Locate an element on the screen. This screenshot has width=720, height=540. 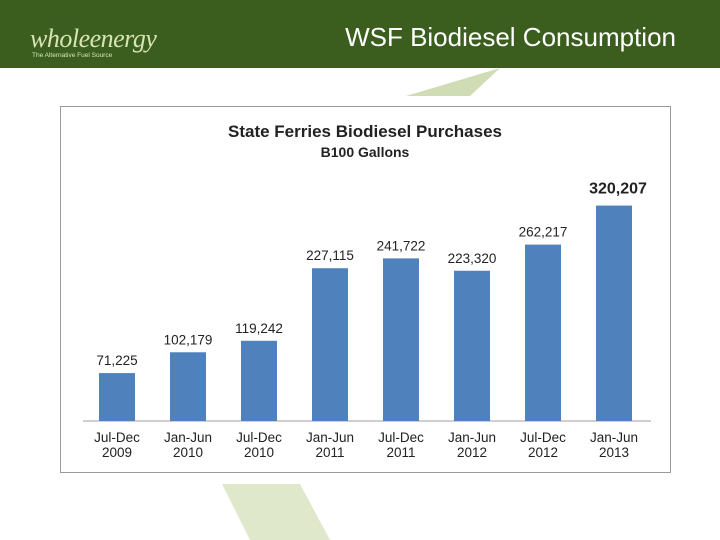
category-label-7-1: 2013 is located at coordinates (614, 452).